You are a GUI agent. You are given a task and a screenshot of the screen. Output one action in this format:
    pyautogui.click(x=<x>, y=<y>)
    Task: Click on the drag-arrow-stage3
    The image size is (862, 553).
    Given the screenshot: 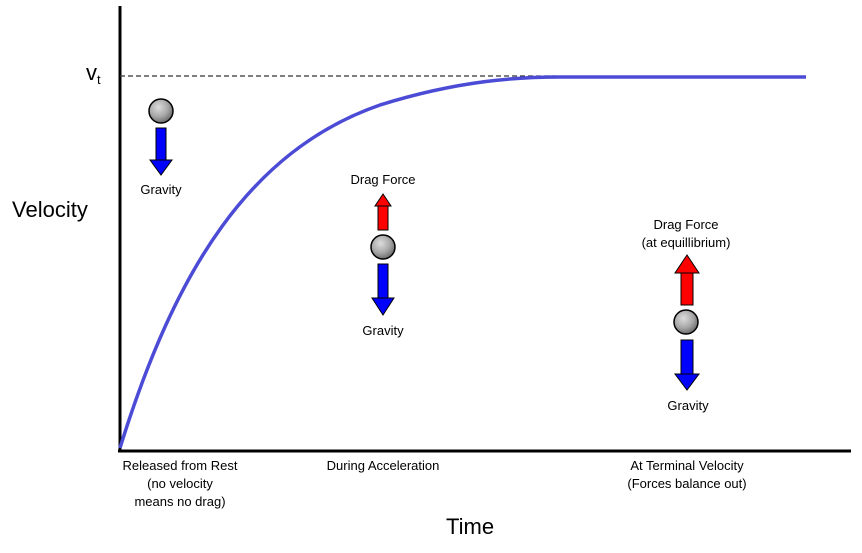 What is the action you would take?
    pyautogui.click(x=687, y=280)
    